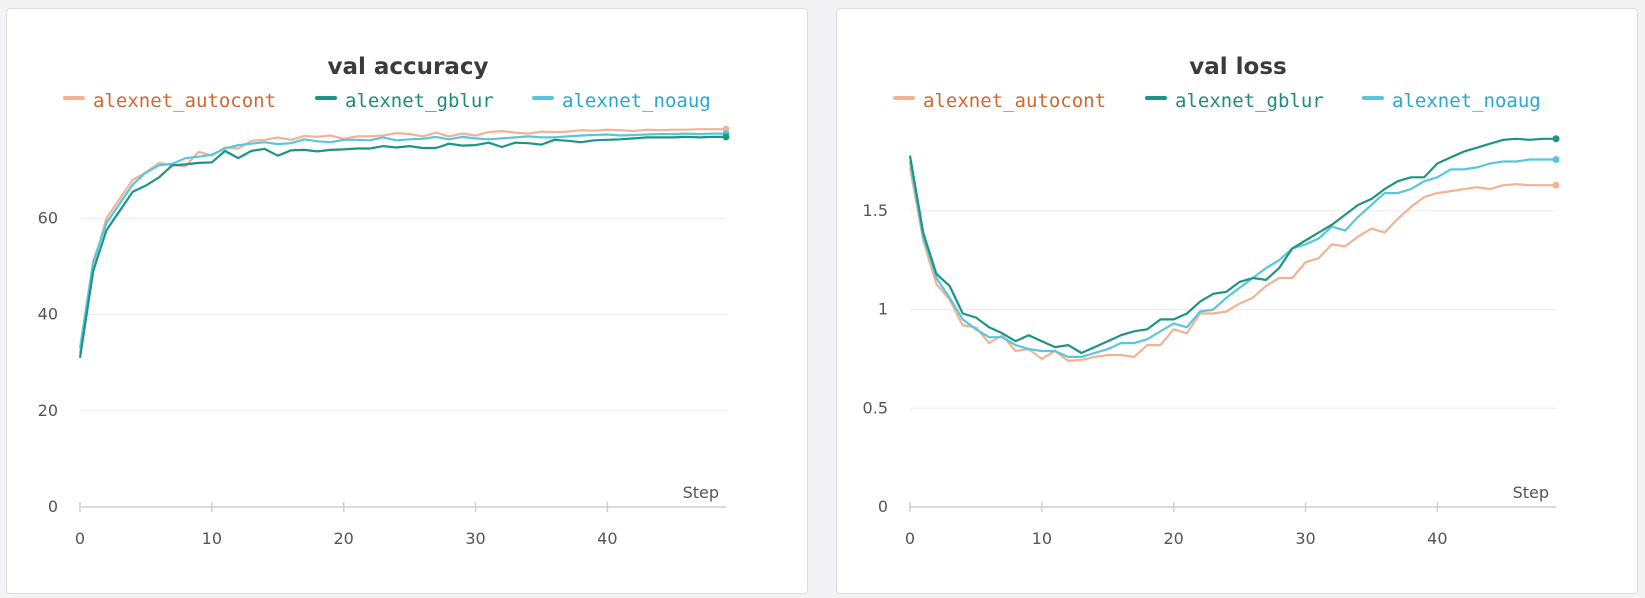  What do you see at coordinates (48, 410) in the screenshot?
I see `y-tick-label: 20` at bounding box center [48, 410].